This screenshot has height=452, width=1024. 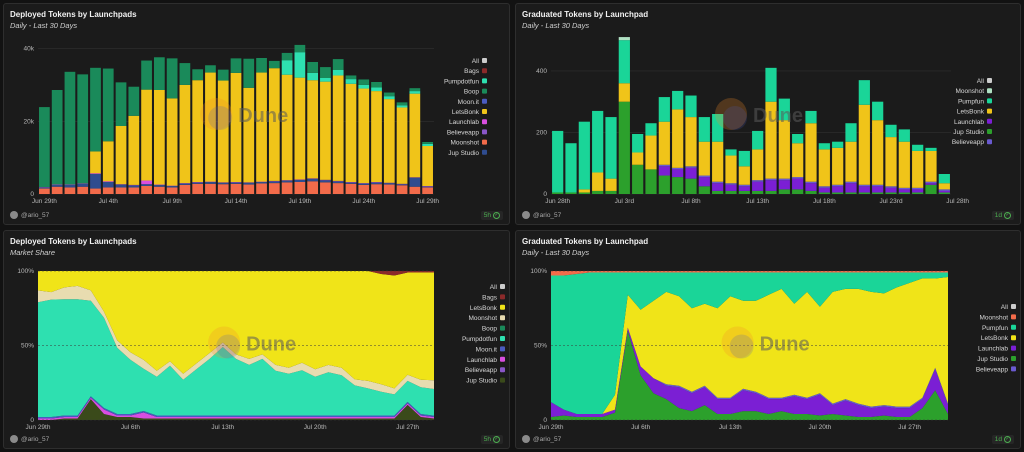 What do you see at coordinates (236, 407) in the screenshot?
I see `area-moon-it` at bounding box center [236, 407].